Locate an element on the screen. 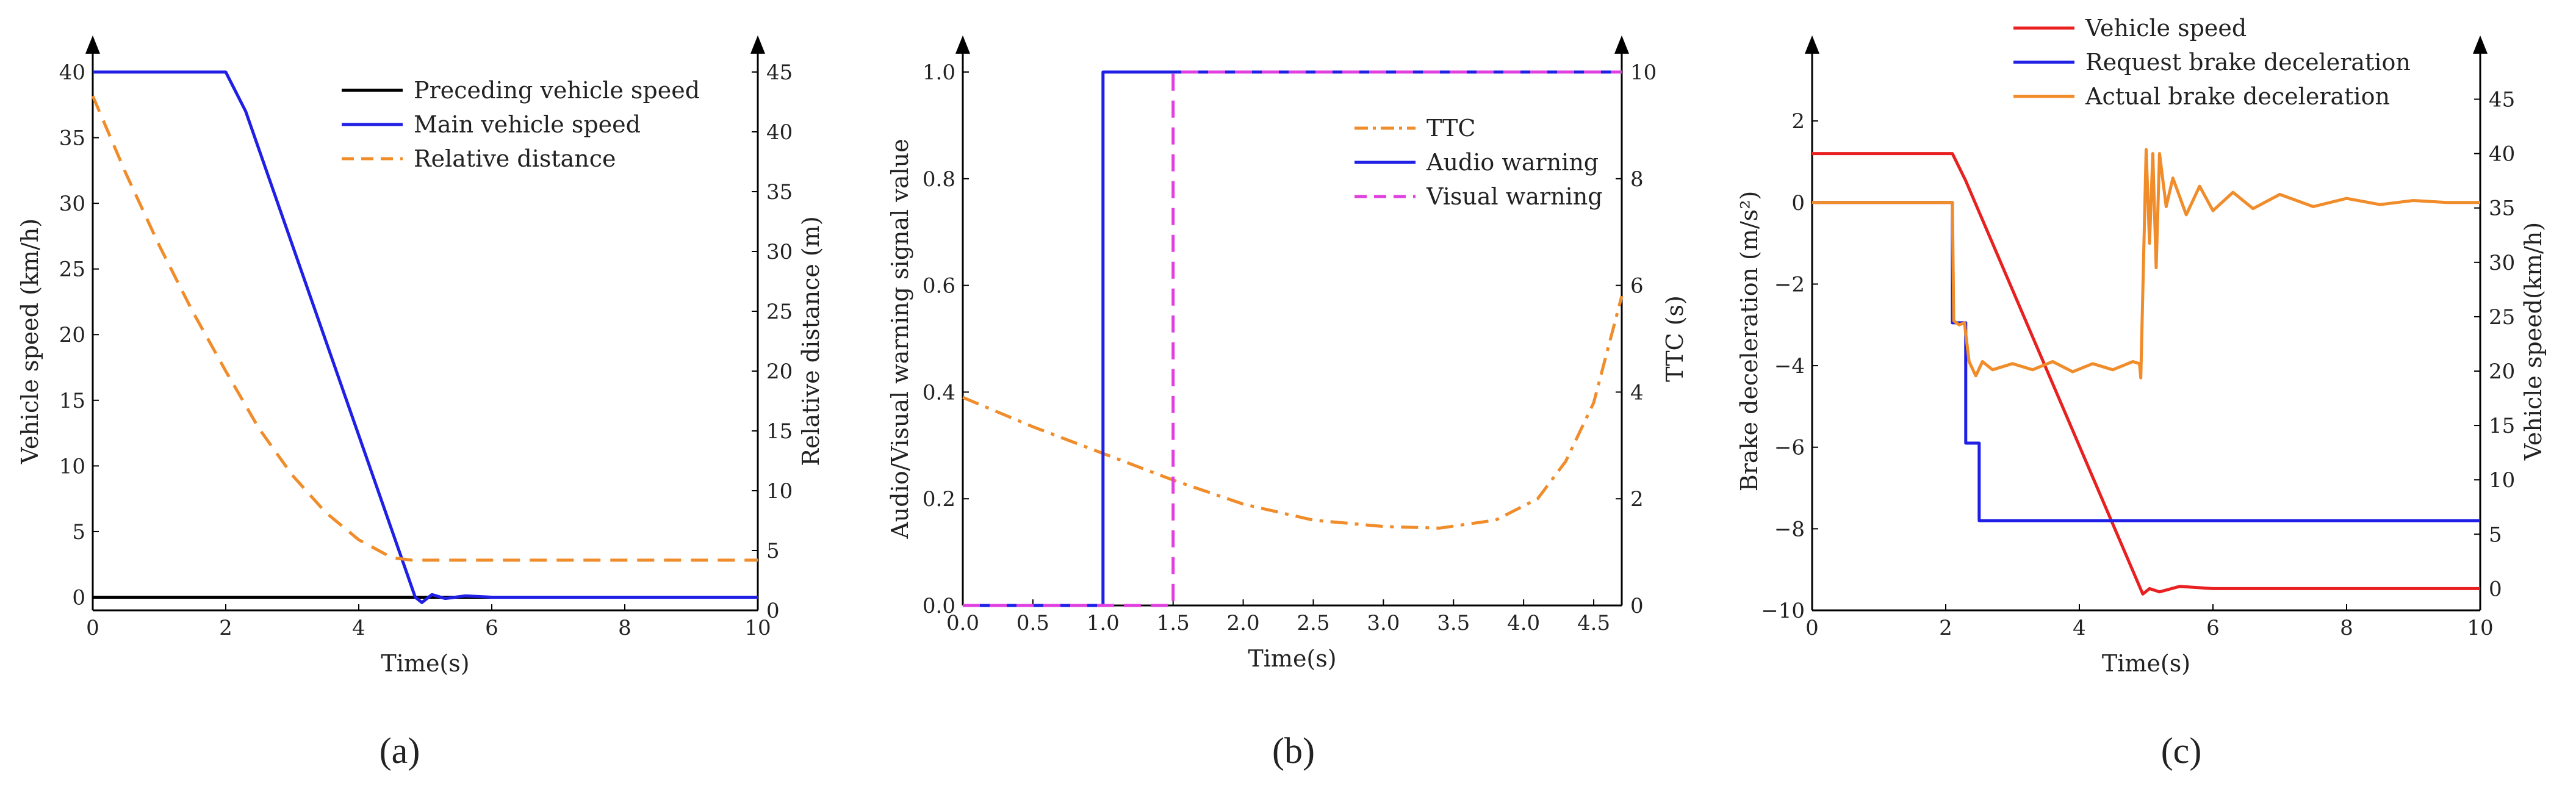 The image size is (2576, 802). x-tick-label: 4.5 is located at coordinates (1593, 623).